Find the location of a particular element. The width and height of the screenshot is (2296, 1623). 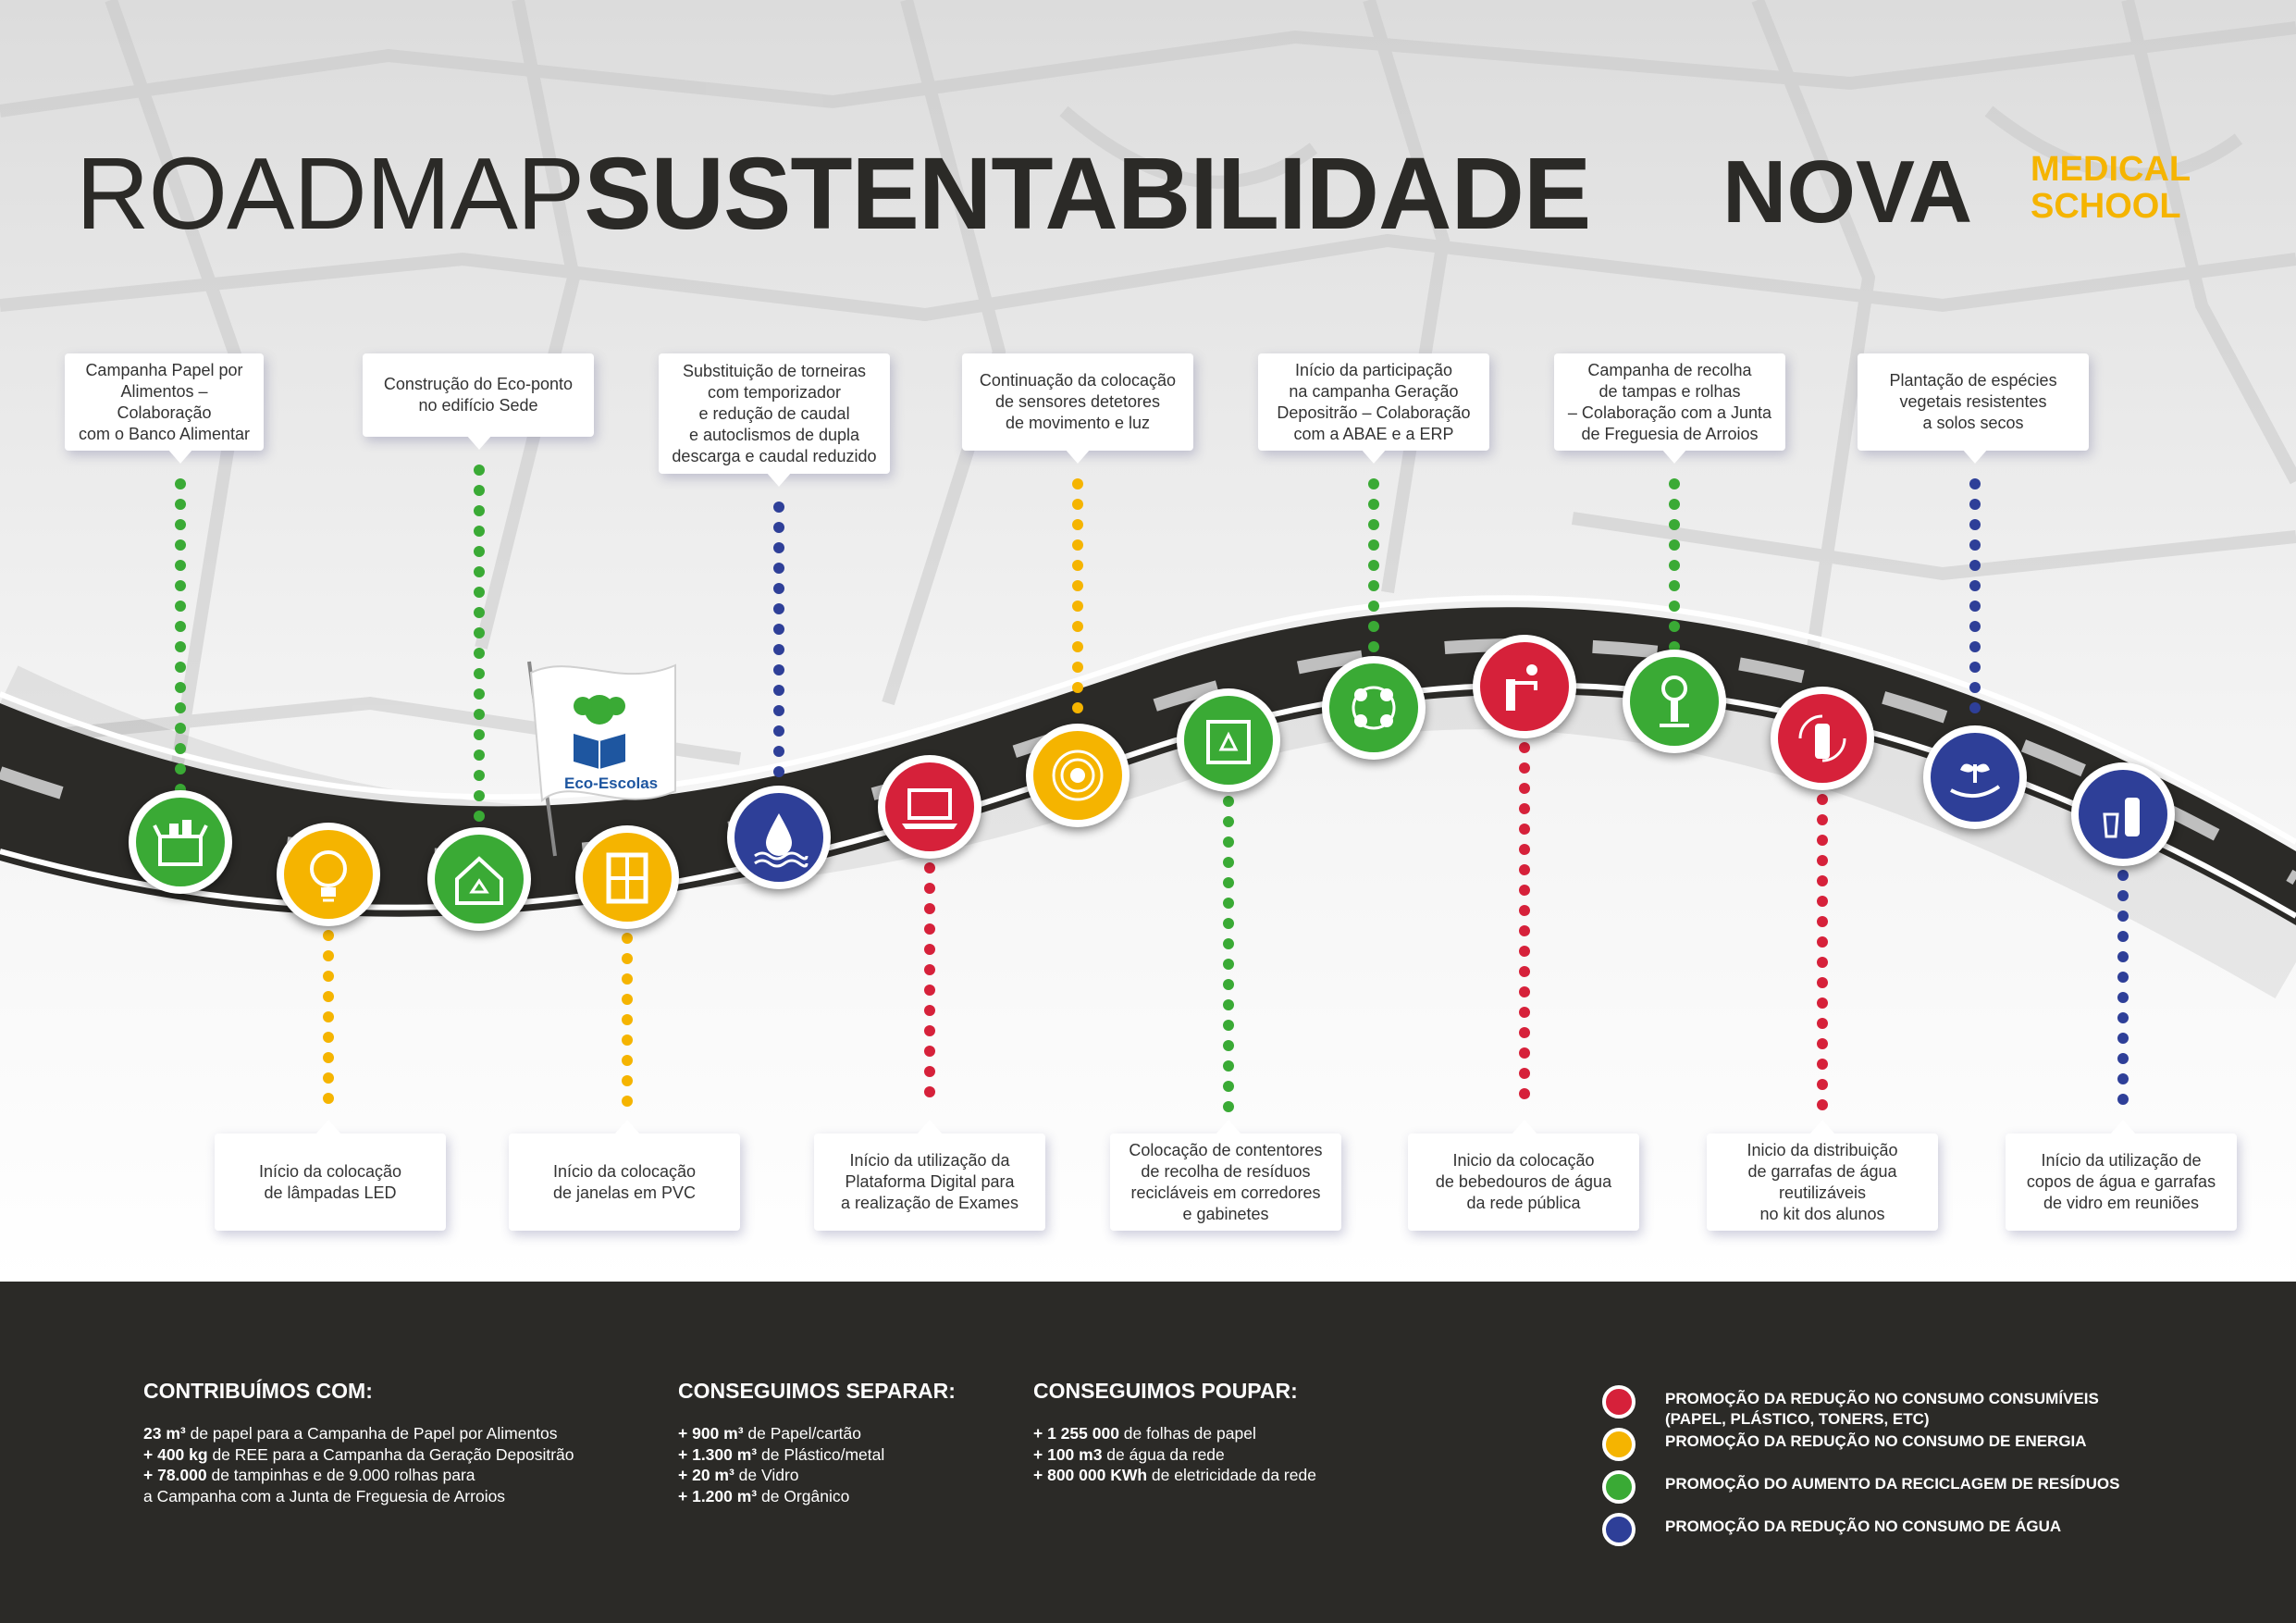

milestone-text-line: copos de água e garrafas is located at coordinates (2121, 1181).